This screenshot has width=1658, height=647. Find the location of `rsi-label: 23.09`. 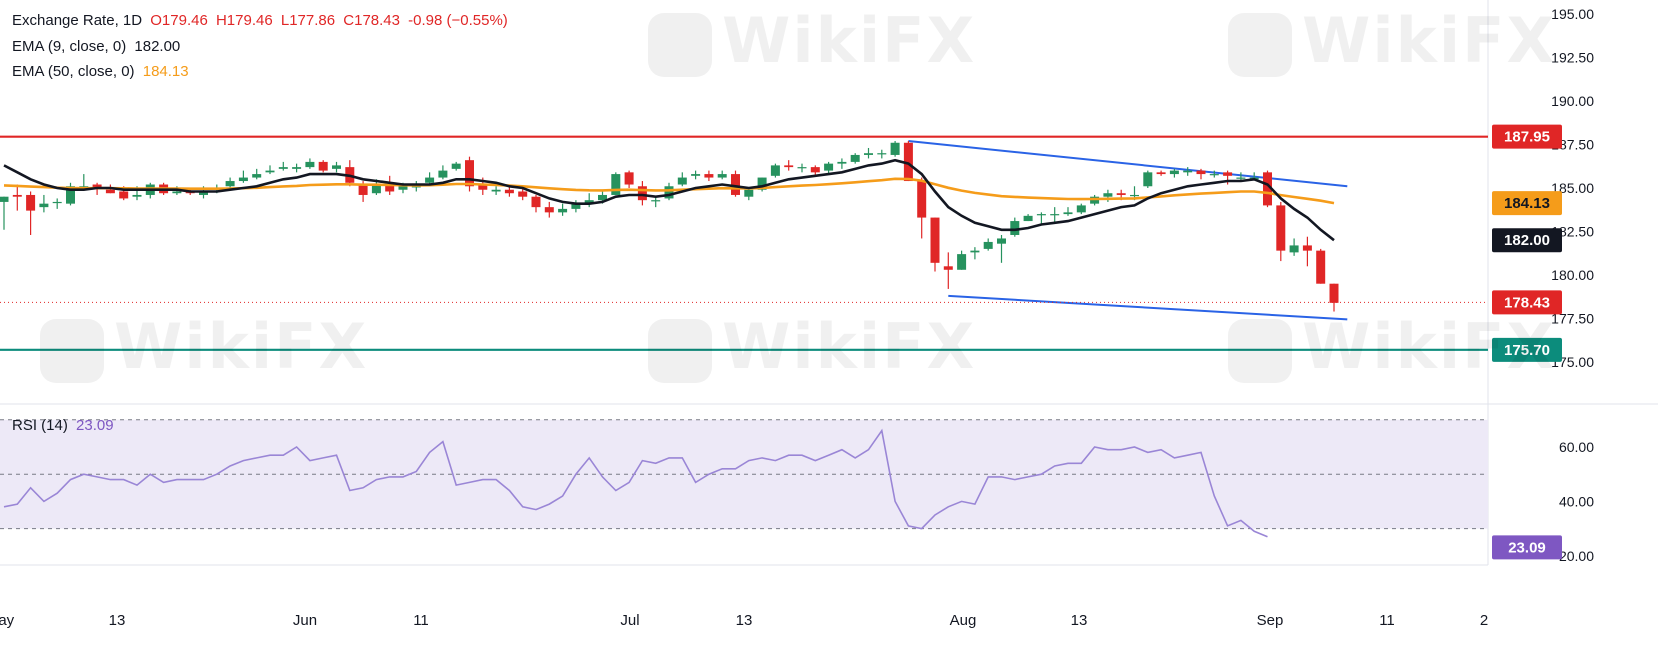

rsi-label: 23.09 is located at coordinates (1527, 547).